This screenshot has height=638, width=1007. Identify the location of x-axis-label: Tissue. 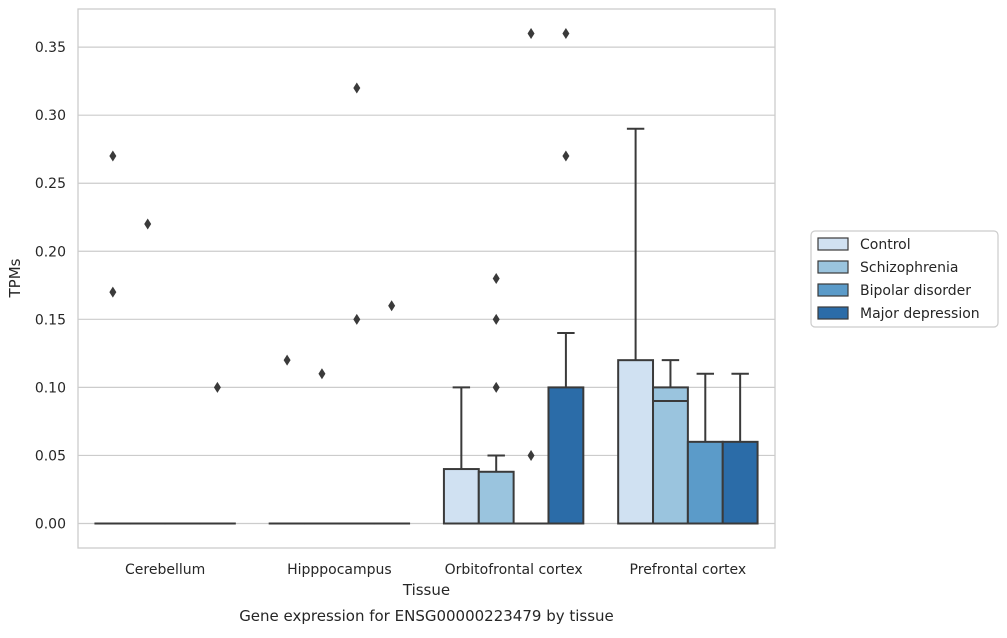
(426, 590).